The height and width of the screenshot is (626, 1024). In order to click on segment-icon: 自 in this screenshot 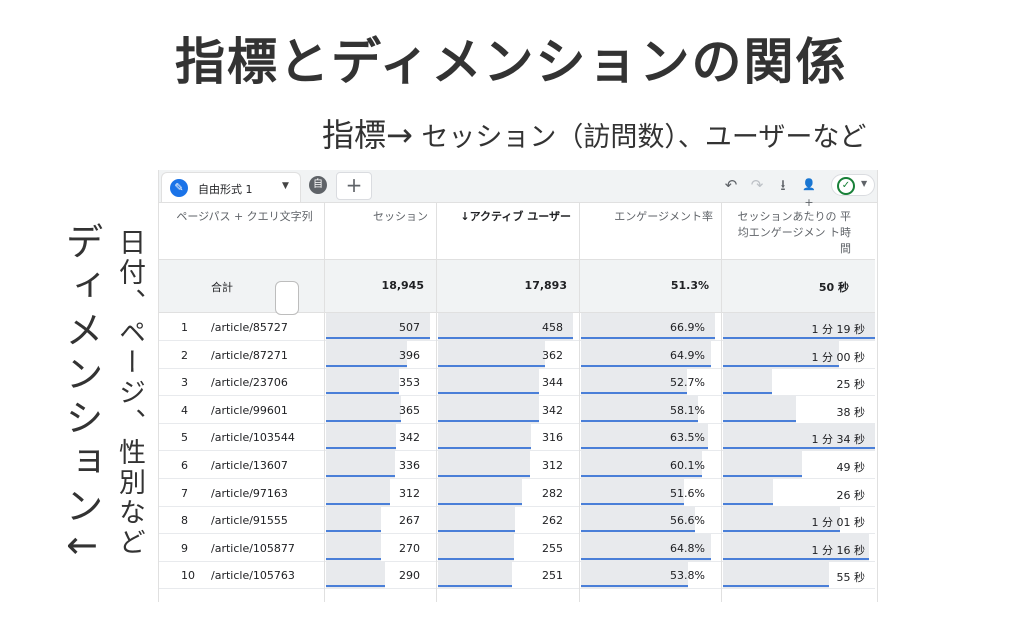, I will do `click(318, 185)`.